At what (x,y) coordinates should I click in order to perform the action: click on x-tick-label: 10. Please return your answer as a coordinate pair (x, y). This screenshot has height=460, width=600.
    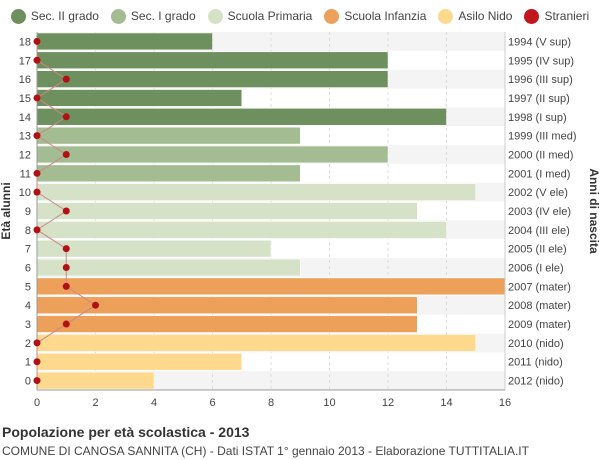
    Looking at the image, I should click on (329, 403).